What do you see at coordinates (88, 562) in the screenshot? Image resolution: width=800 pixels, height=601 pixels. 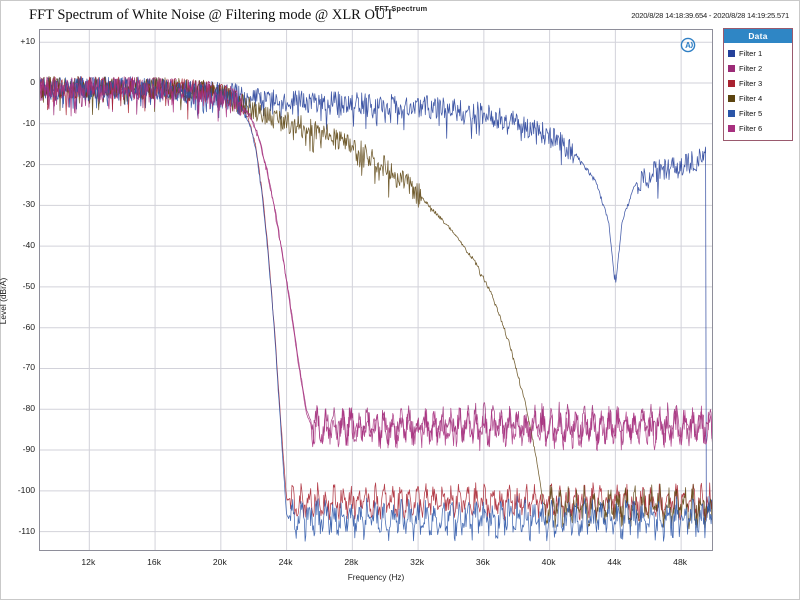 I see `x-tick-label: 12k` at bounding box center [88, 562].